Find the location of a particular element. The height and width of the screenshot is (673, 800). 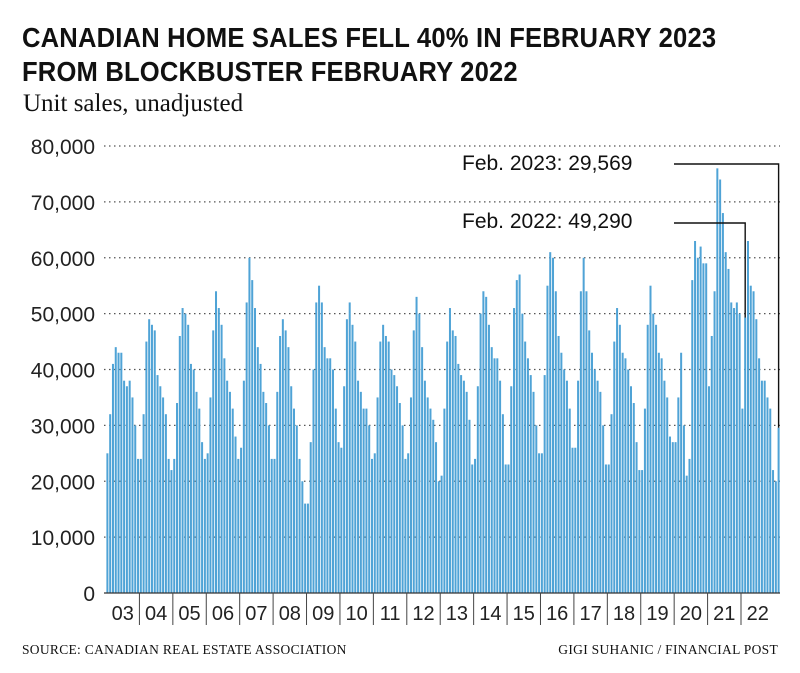

x-tick-label: 21 is located at coordinates (724, 614).